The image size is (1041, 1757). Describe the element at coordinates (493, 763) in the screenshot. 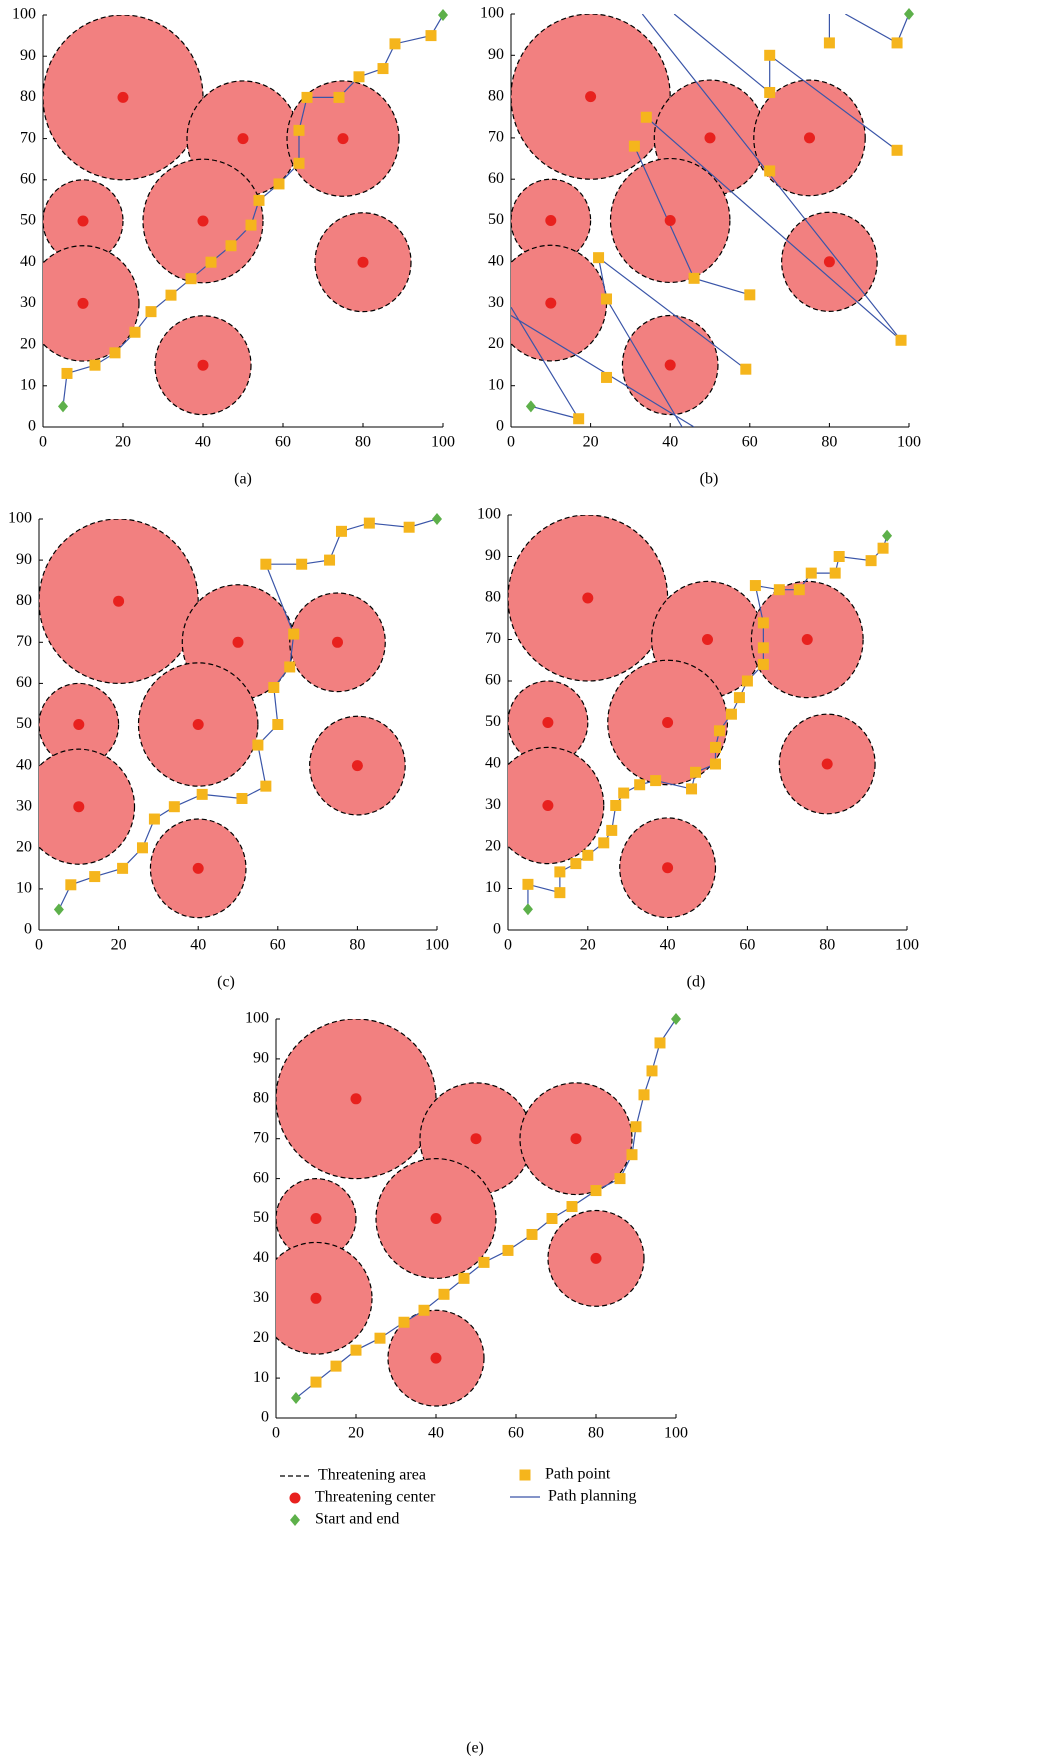

I see `y-tick-label: 40` at that location.